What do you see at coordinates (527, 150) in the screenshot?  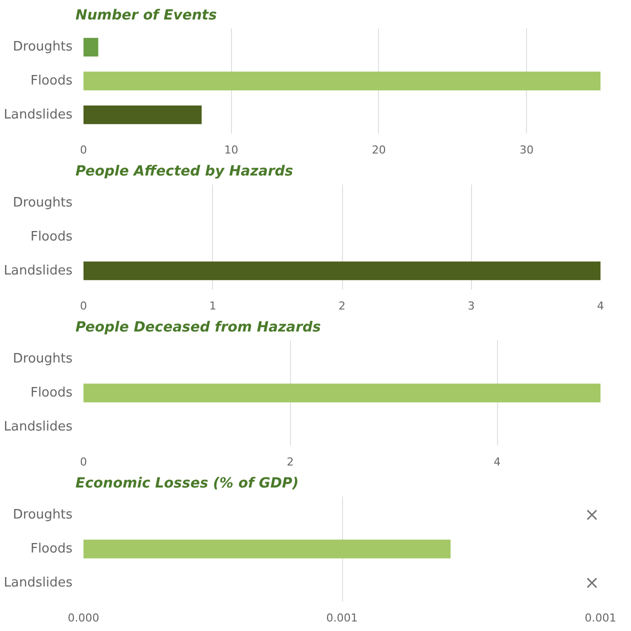 I see `x-tick-label: 30` at bounding box center [527, 150].